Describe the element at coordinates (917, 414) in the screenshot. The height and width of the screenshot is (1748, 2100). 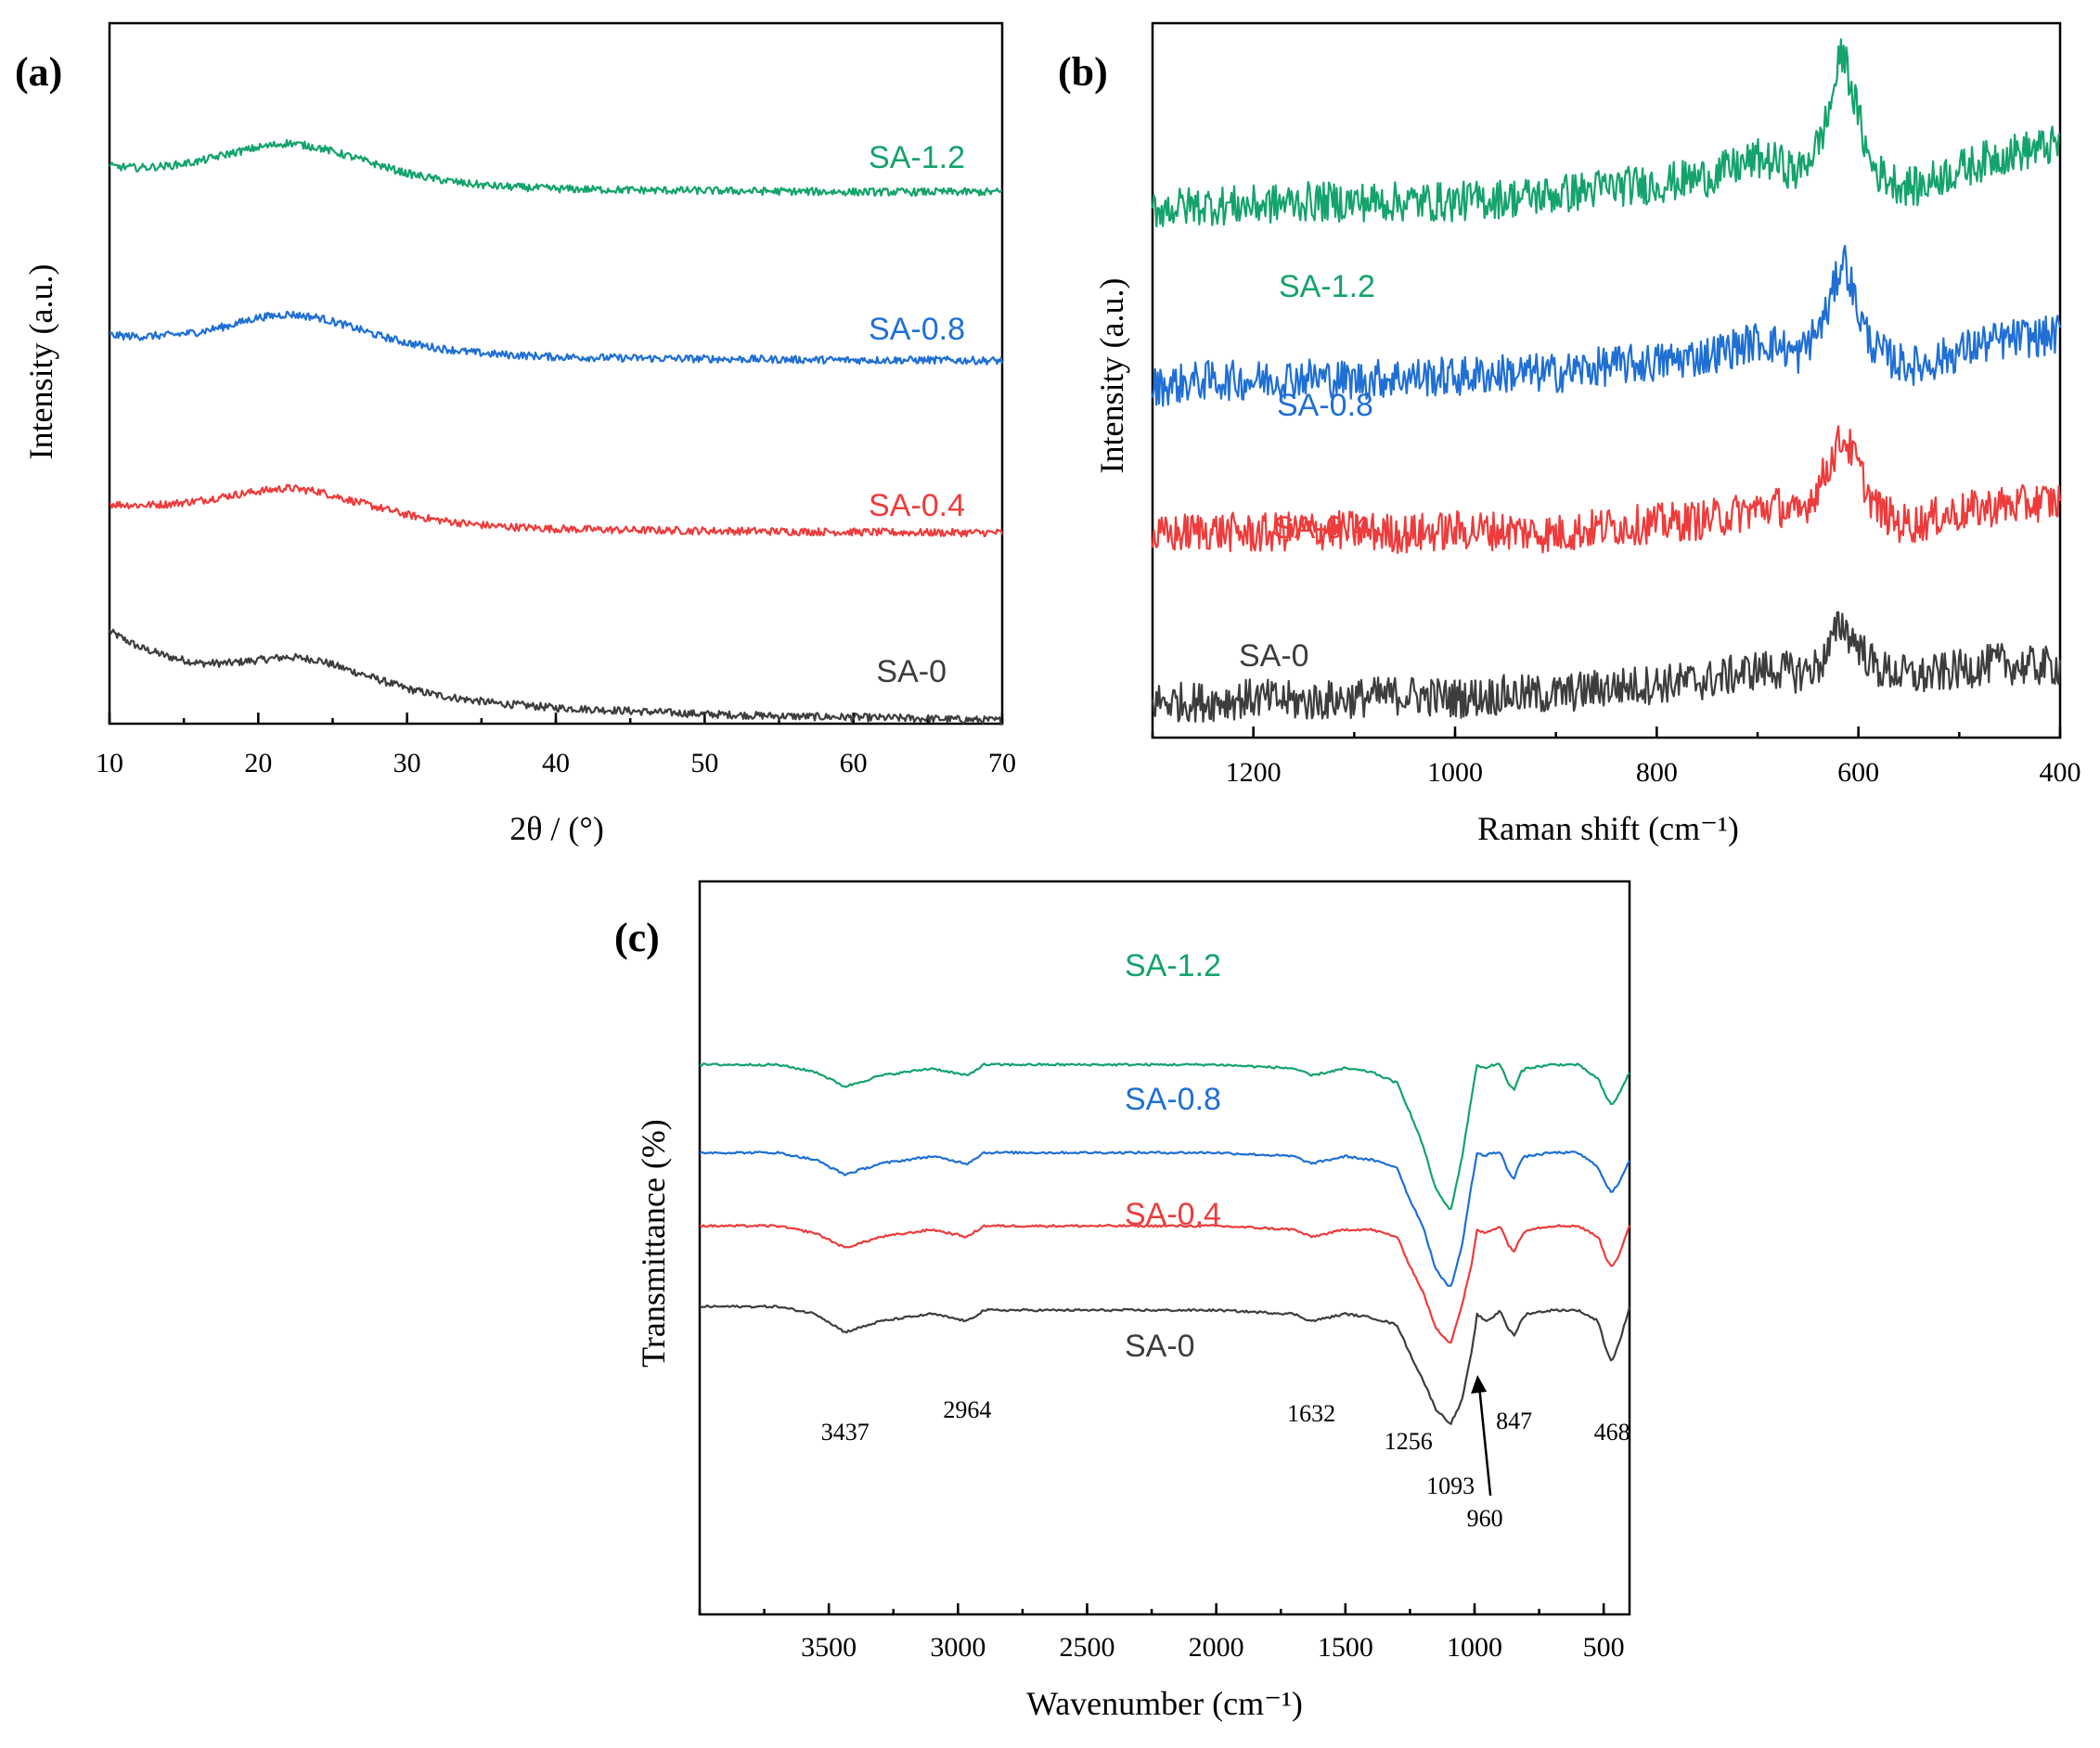
I see `panel-a-series-labels: SA-0 SA-0.4 SA-0.8 SA-1.2` at that location.